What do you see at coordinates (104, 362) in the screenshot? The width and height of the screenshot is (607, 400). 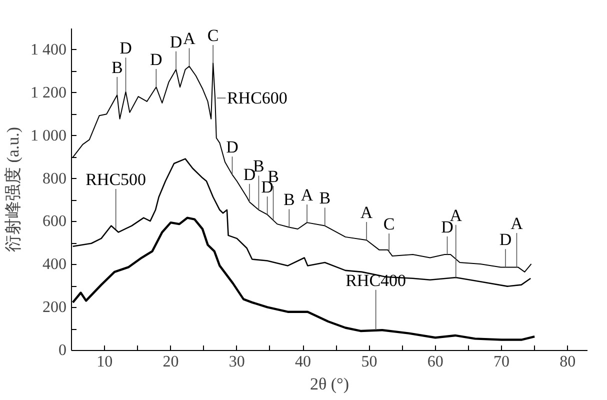 I see `x-tick-label: 10` at bounding box center [104, 362].